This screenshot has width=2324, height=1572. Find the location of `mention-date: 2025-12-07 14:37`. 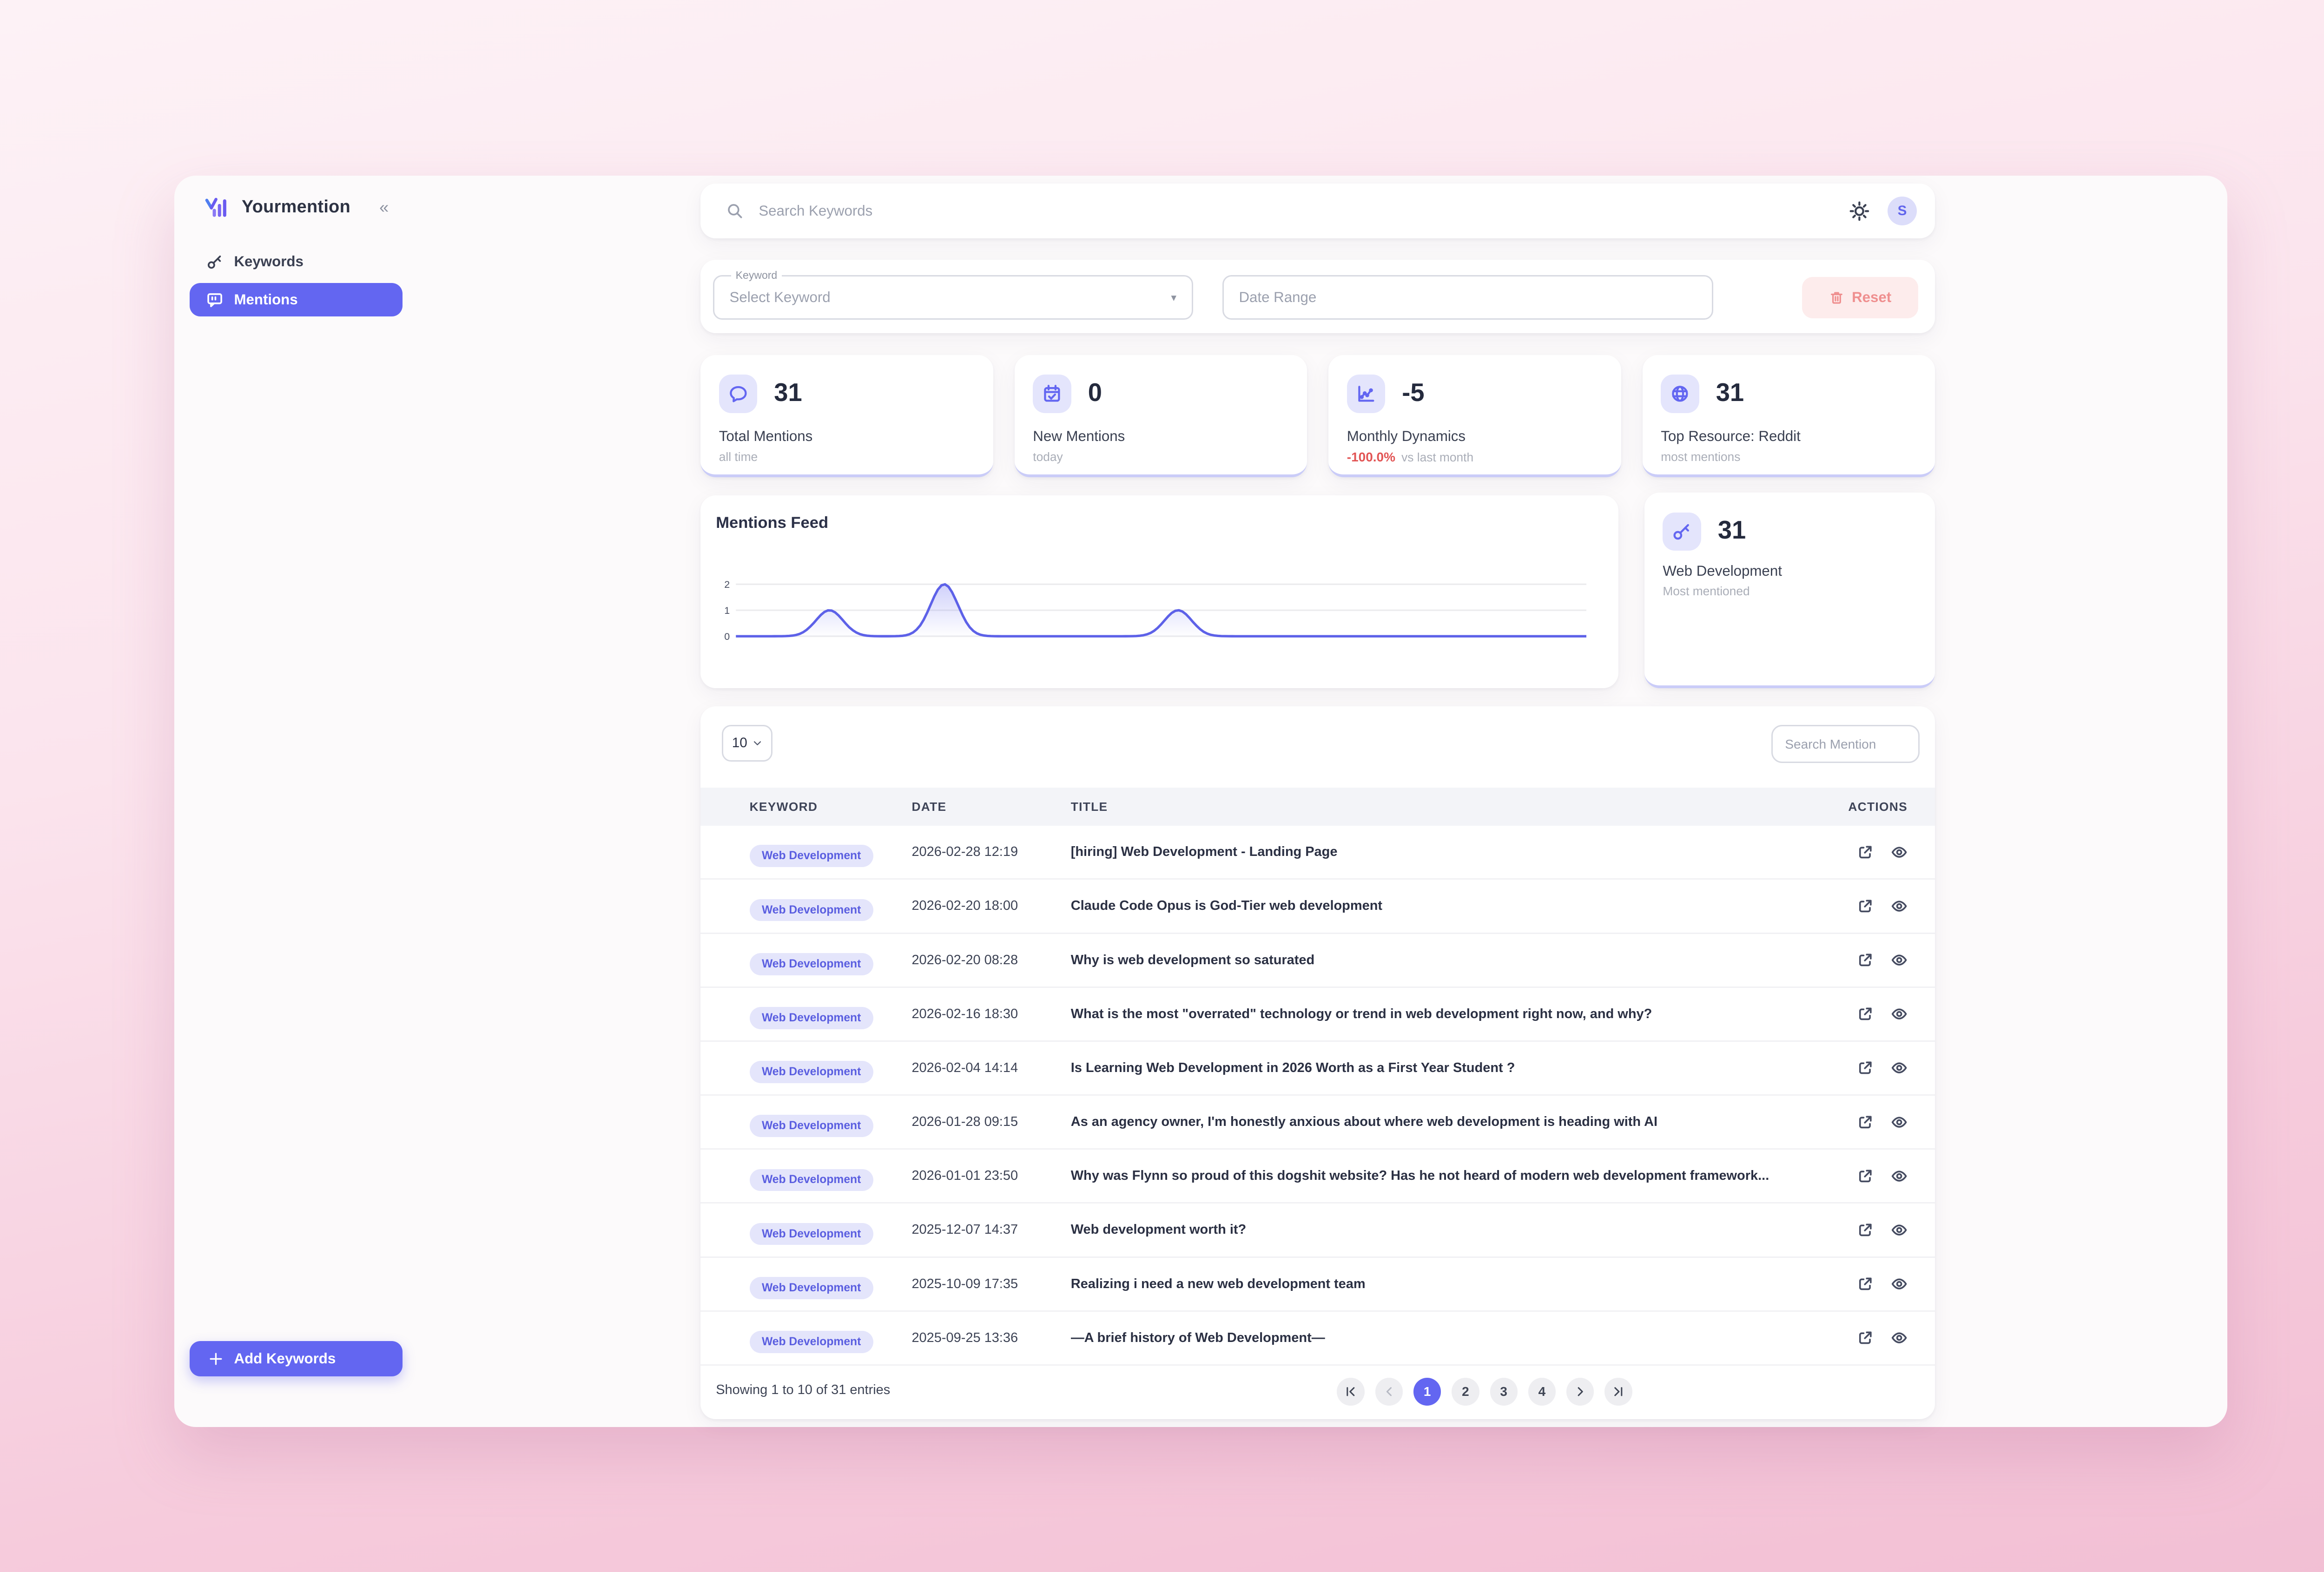

mention-date: 2025-12-07 14:37 is located at coordinates (964, 1229).